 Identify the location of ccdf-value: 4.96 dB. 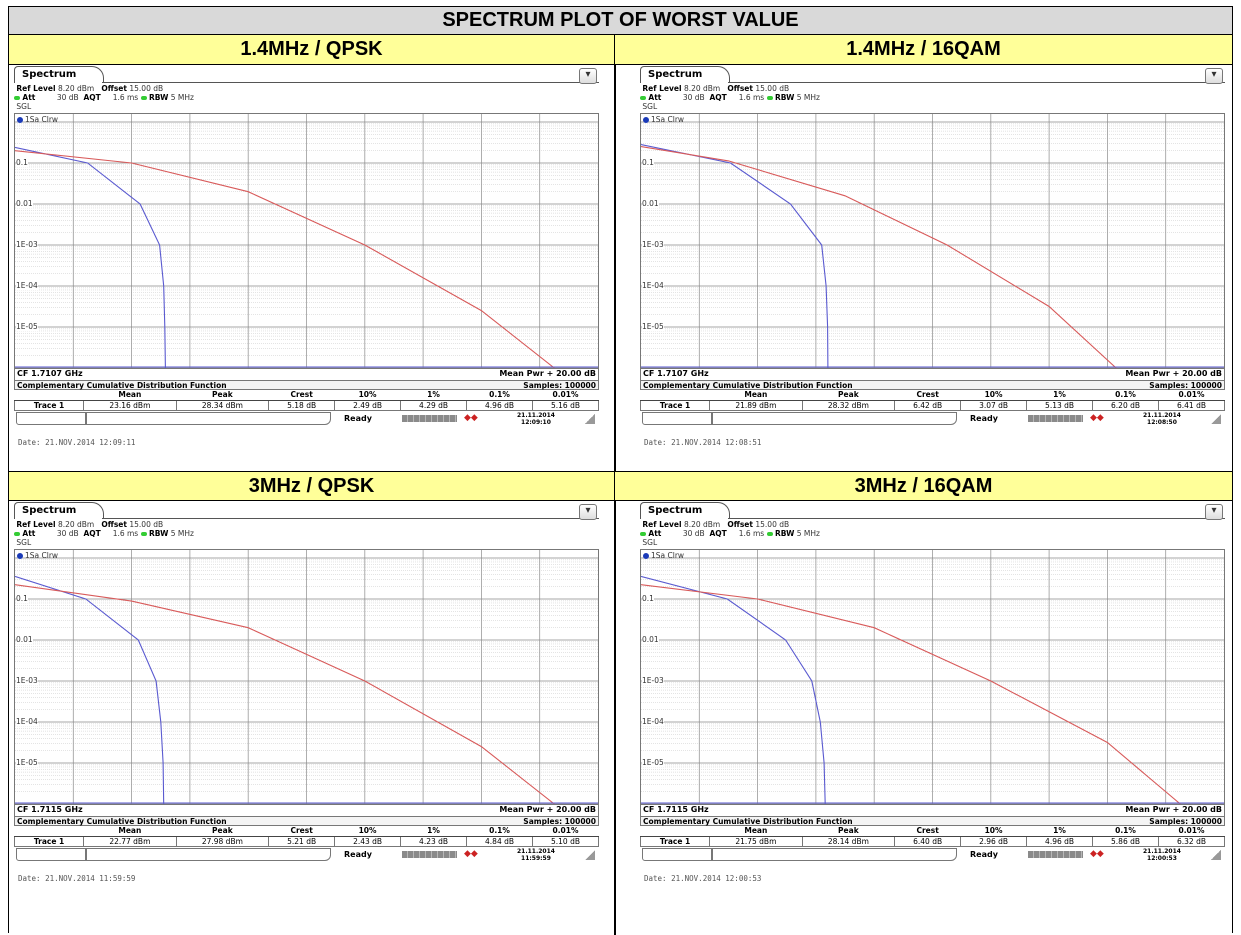
(1060, 841).